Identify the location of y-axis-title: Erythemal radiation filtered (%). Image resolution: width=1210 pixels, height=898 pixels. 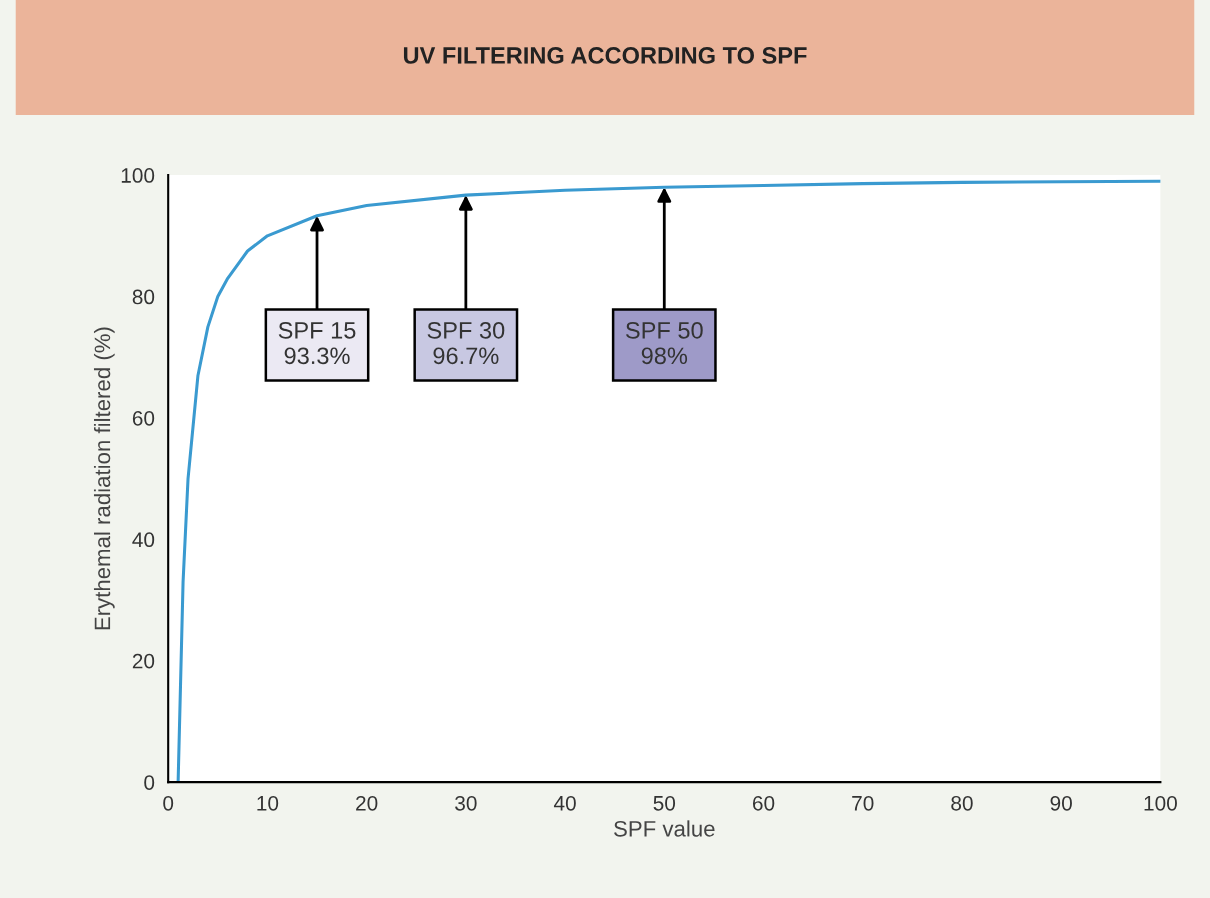
(104, 478).